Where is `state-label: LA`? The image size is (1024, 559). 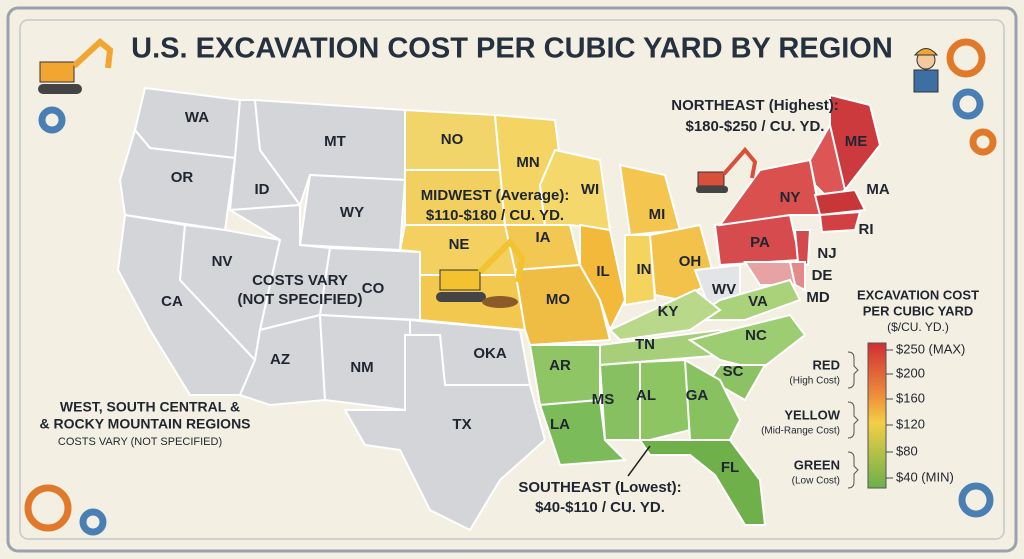
state-label: LA is located at coordinates (560, 424).